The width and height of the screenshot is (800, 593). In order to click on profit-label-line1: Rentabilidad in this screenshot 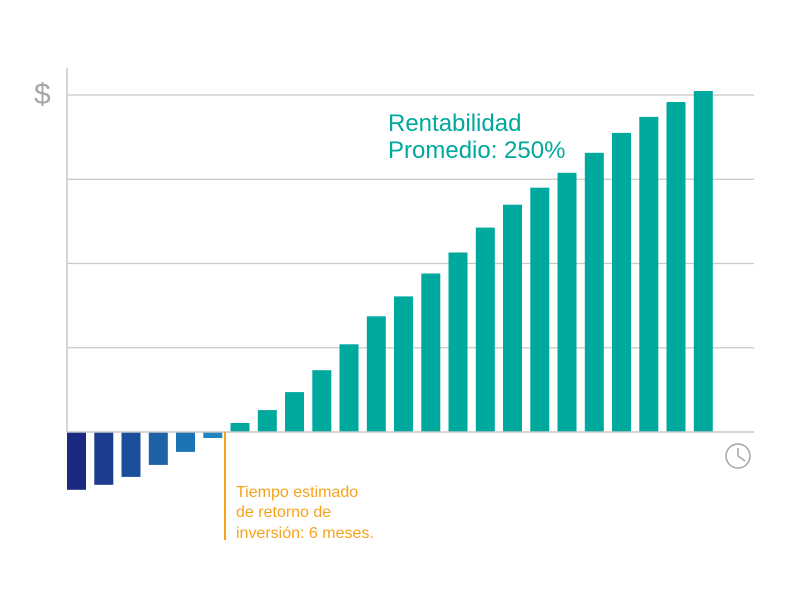, I will do `click(454, 123)`.